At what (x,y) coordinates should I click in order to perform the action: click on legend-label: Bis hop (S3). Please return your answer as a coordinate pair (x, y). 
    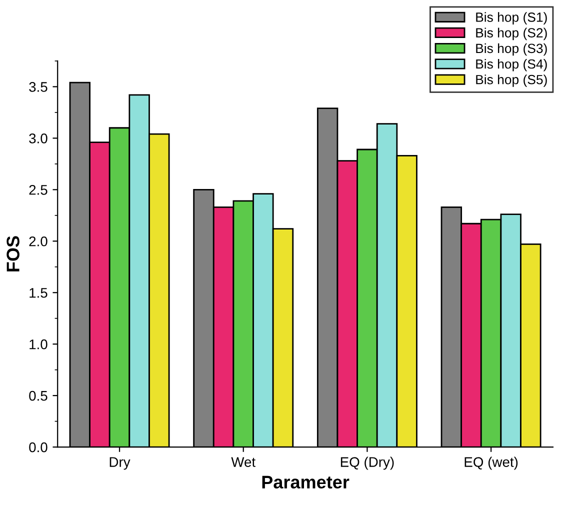
    Looking at the image, I should click on (511, 49).